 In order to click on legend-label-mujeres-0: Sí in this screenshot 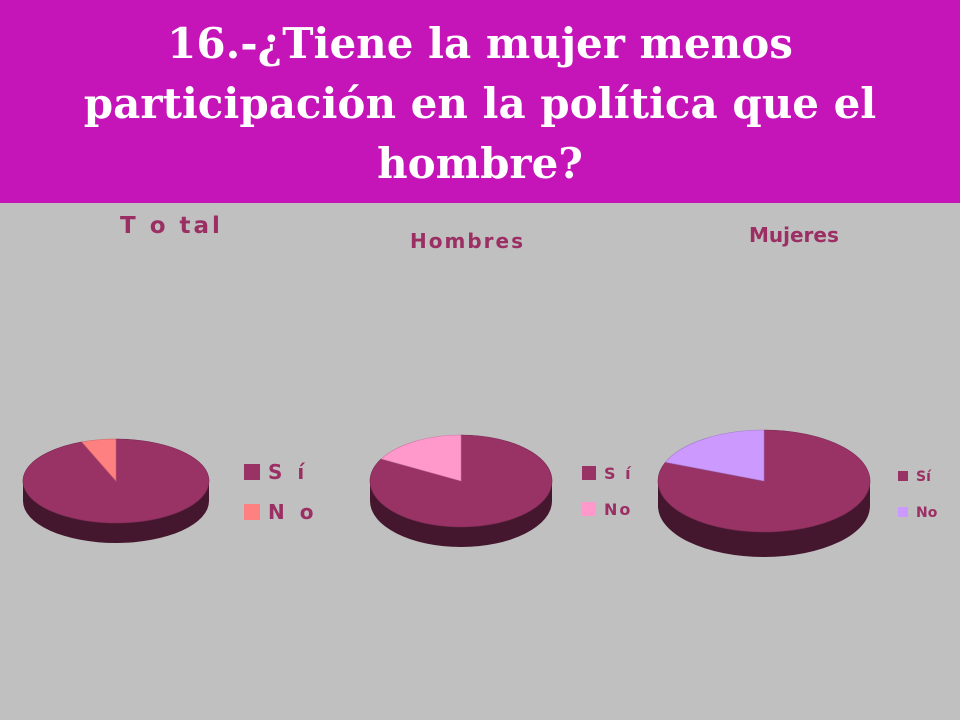, I will do `click(924, 477)`.